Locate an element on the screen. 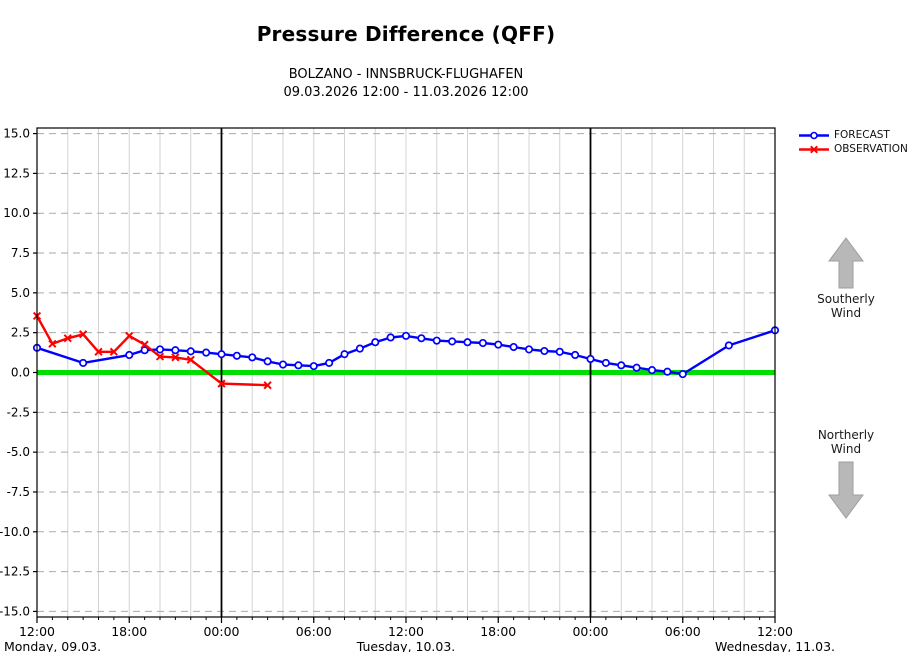 This screenshot has height=652, width=920. y-tick-label: -2.5 is located at coordinates (18, 412).